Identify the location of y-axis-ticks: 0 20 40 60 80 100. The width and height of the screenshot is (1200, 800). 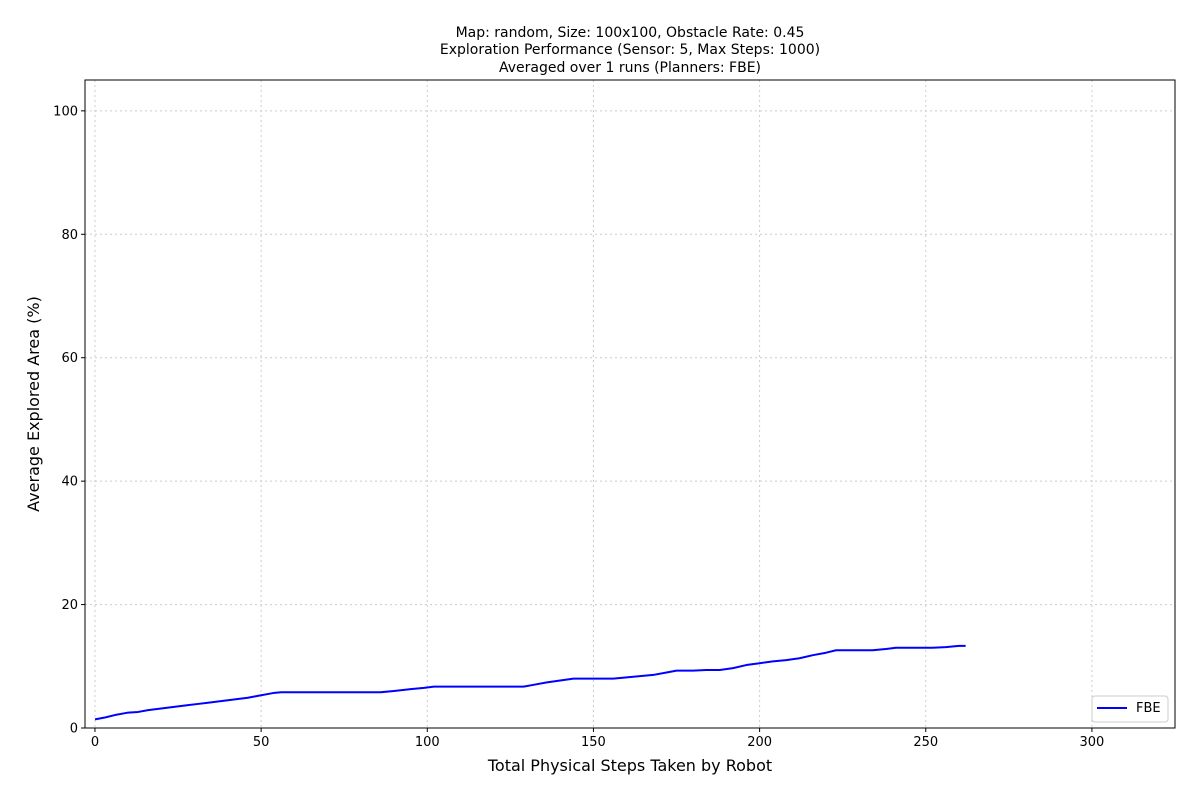
(69, 420).